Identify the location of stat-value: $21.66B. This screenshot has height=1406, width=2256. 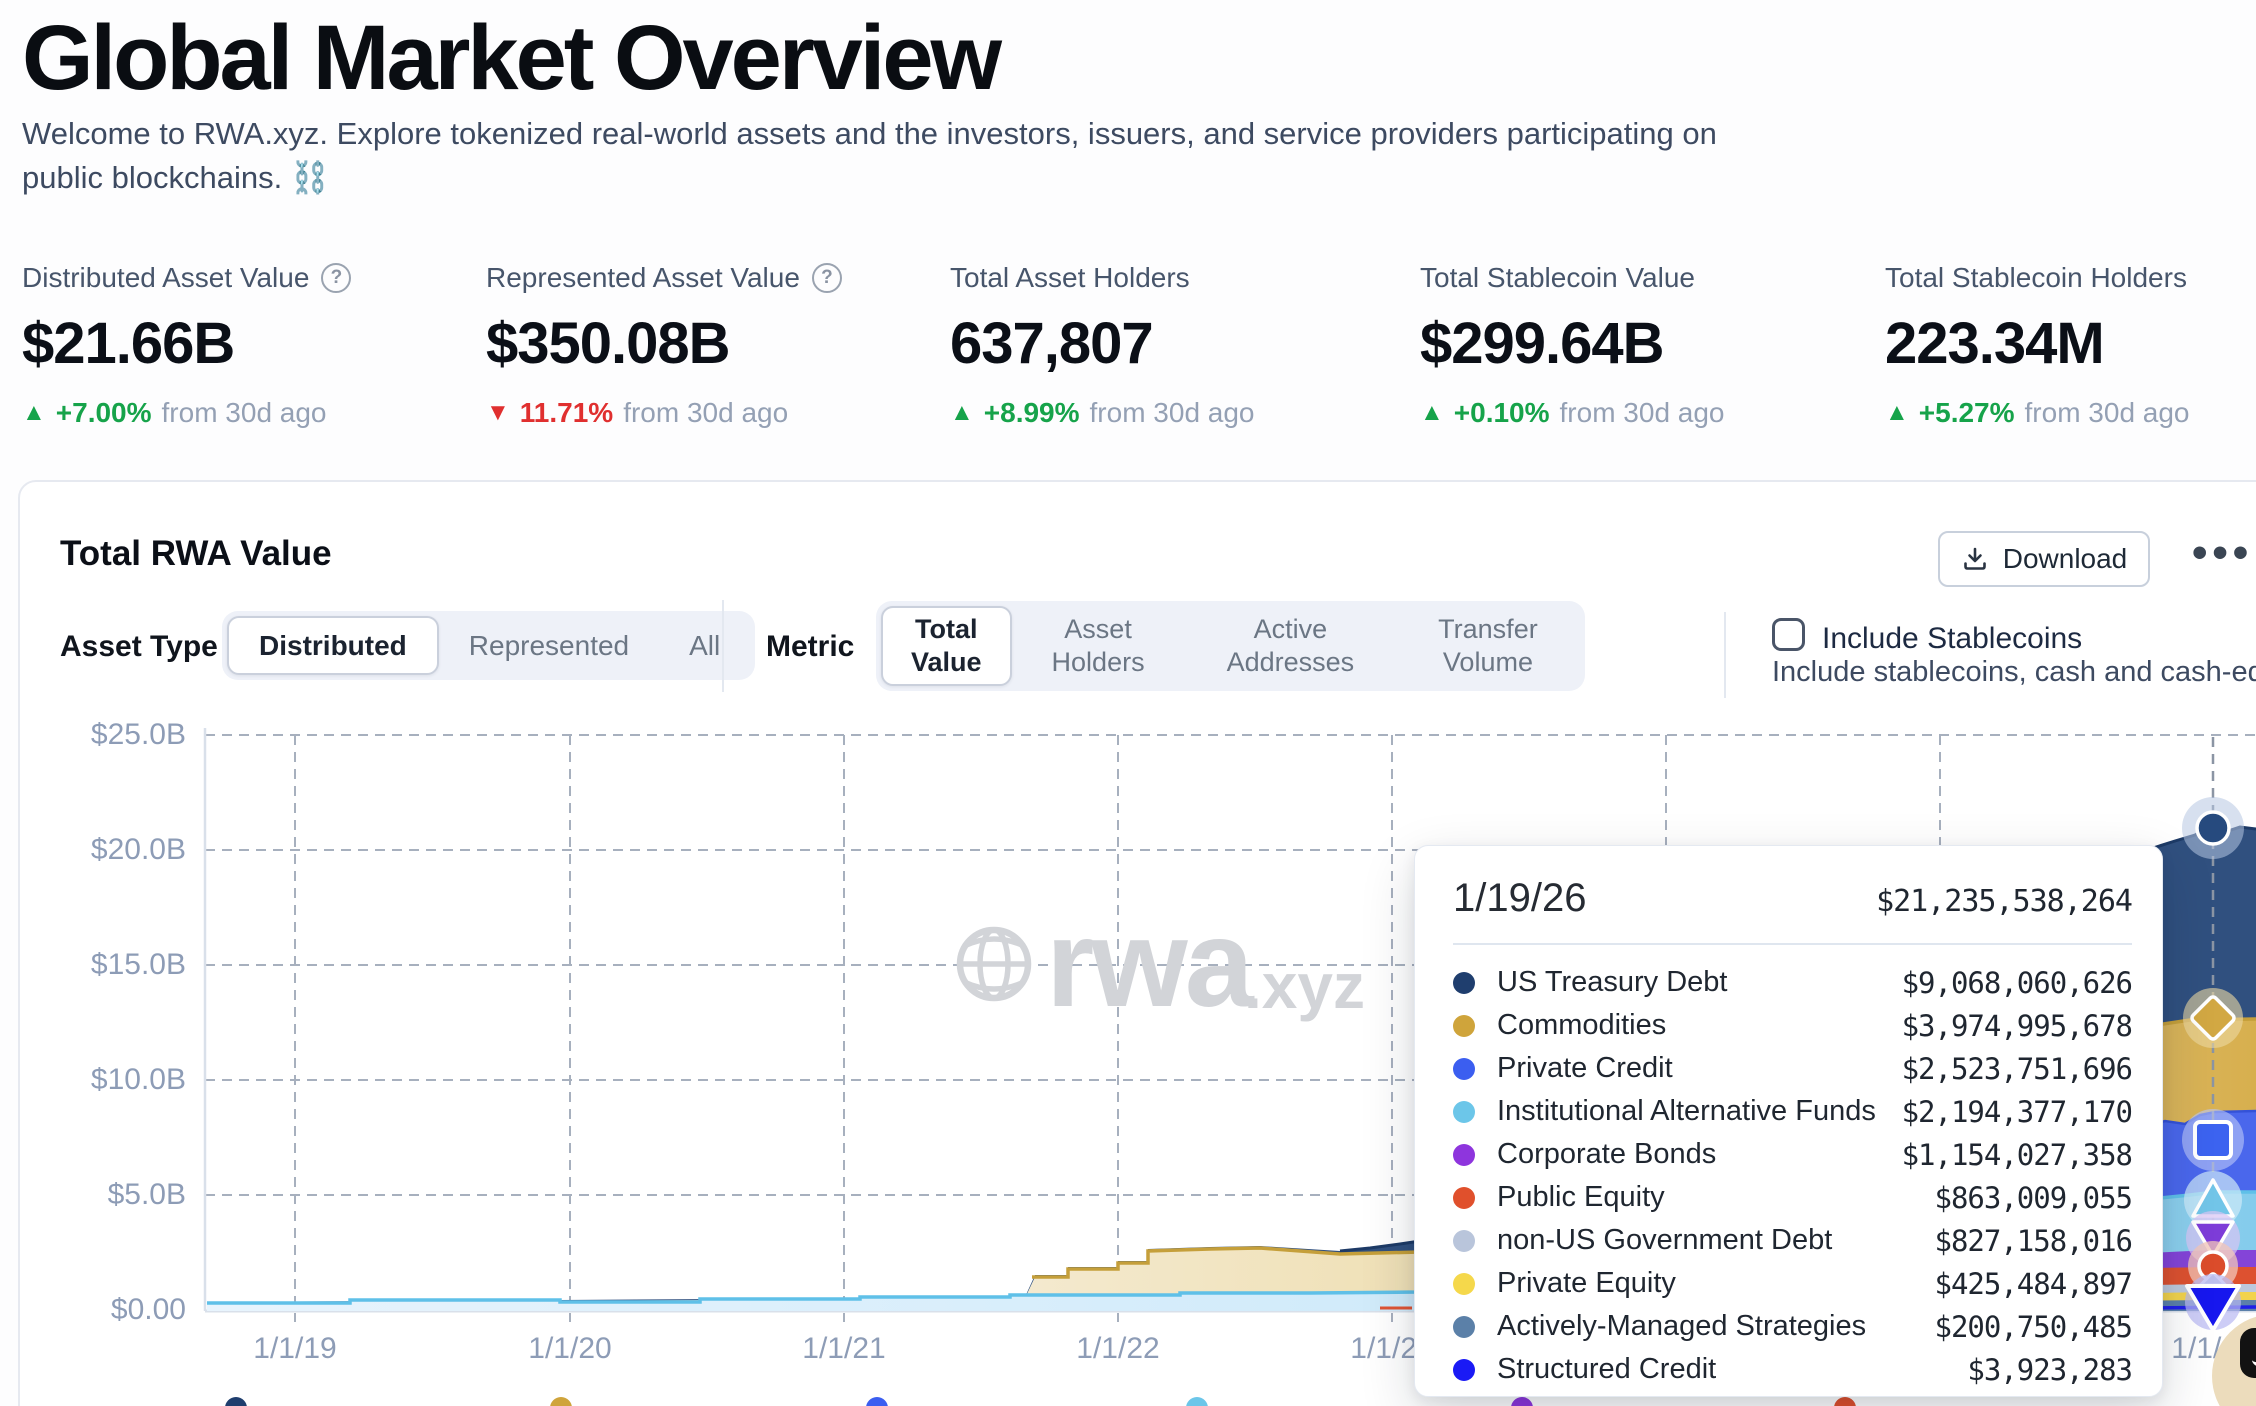
(128, 343).